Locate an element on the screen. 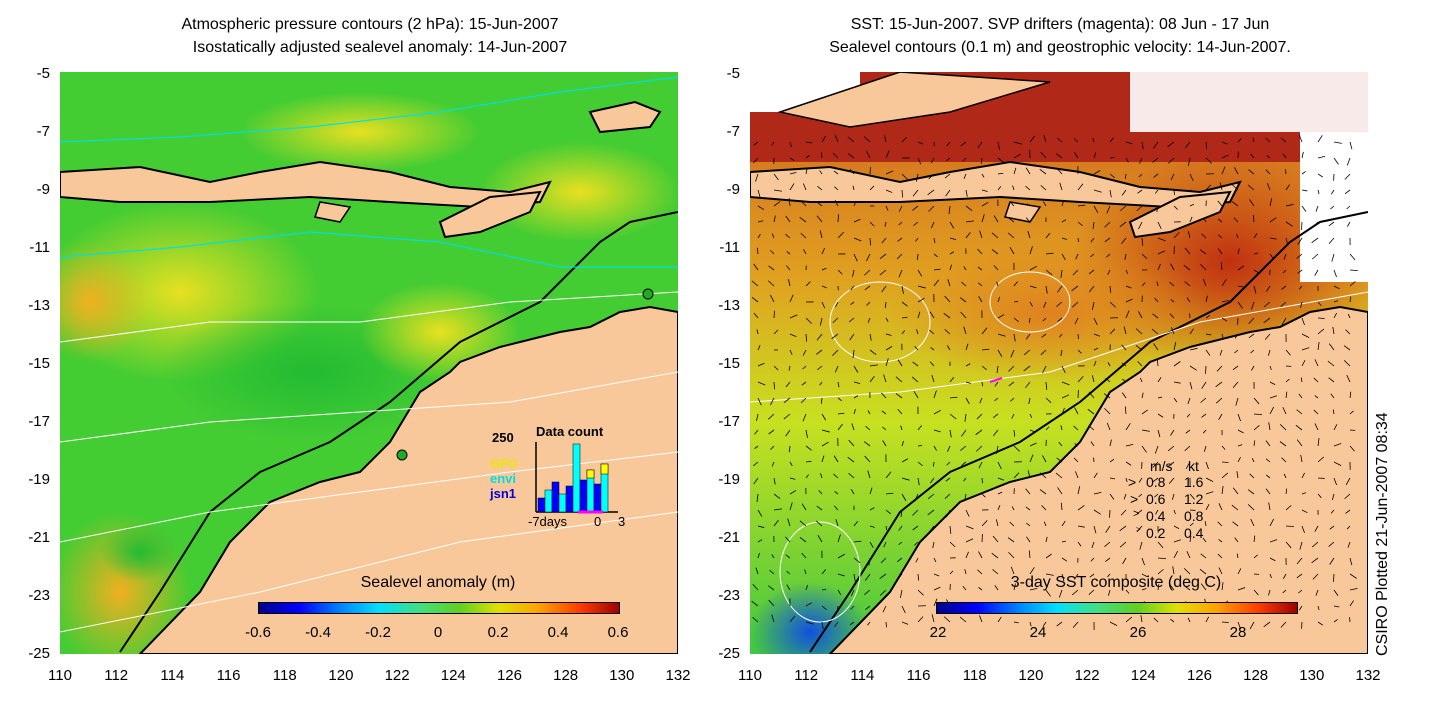  velocity-kt-2: 1.2 is located at coordinates (1194, 499).